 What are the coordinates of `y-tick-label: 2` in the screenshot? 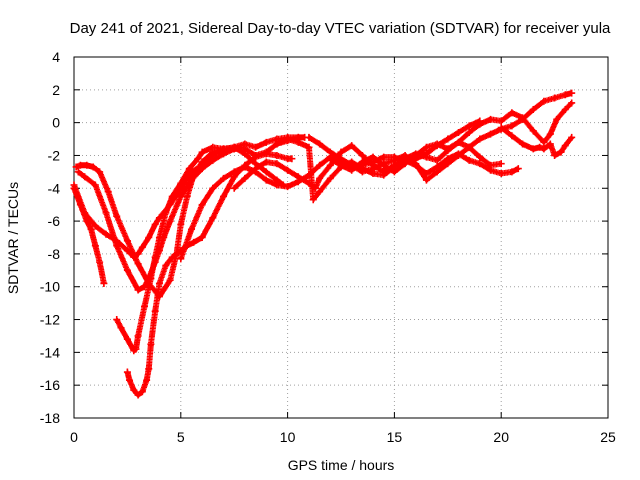 It's located at (56, 90).